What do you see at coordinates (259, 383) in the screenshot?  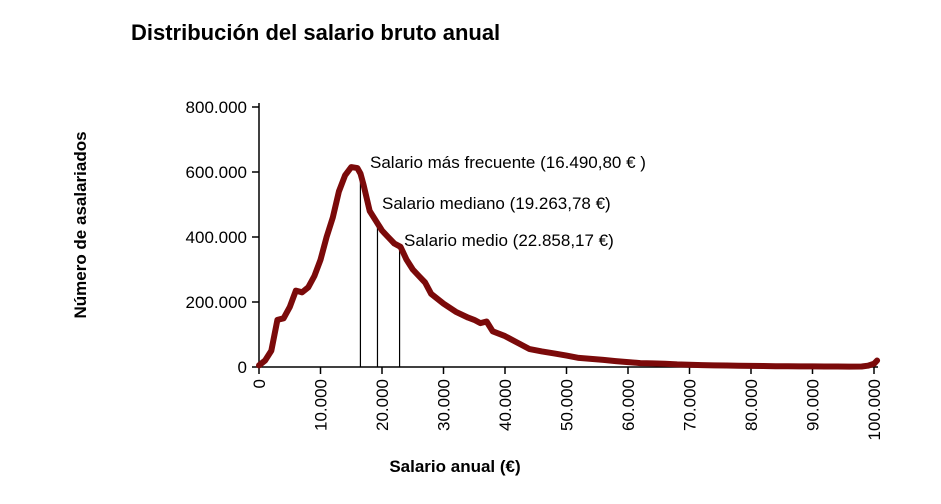 I see `x-tick-label: 0` at bounding box center [259, 383].